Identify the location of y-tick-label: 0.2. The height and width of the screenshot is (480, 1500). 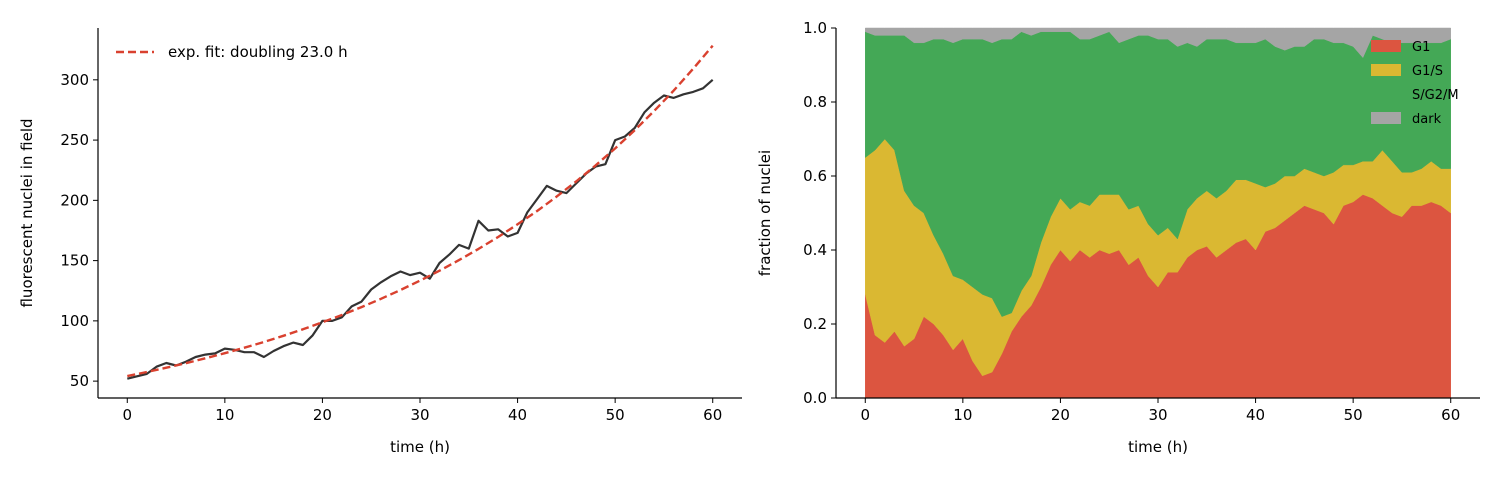
(815, 324).